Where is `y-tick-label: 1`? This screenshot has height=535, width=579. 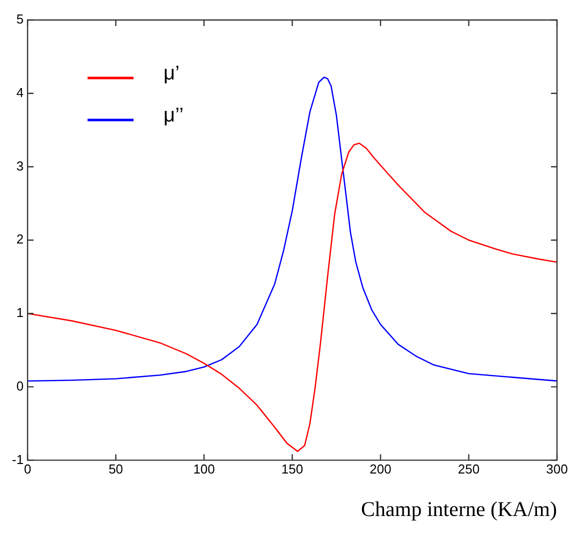 y-tick-label: 1 is located at coordinates (20, 312).